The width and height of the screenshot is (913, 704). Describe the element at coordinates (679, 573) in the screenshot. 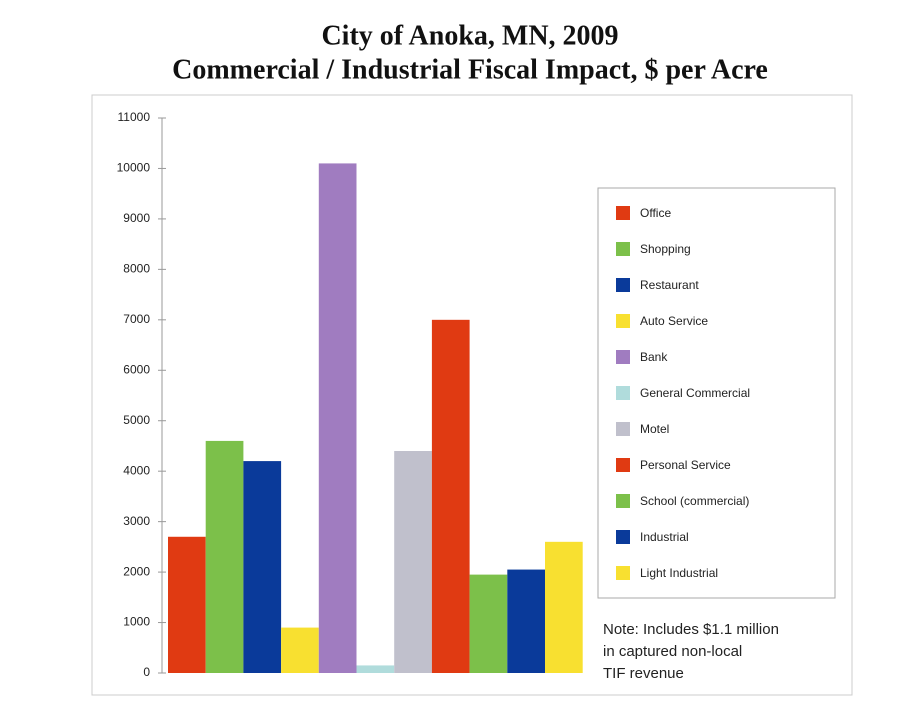

I see `legend-label: Light Industrial` at that location.